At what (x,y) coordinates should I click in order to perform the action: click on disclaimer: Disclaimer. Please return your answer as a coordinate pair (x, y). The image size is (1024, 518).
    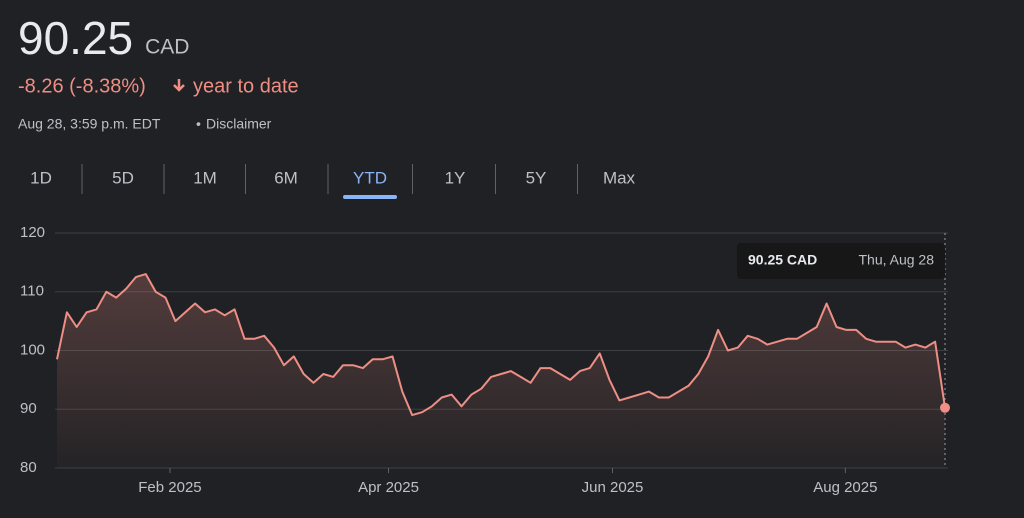
    Looking at the image, I should click on (239, 124).